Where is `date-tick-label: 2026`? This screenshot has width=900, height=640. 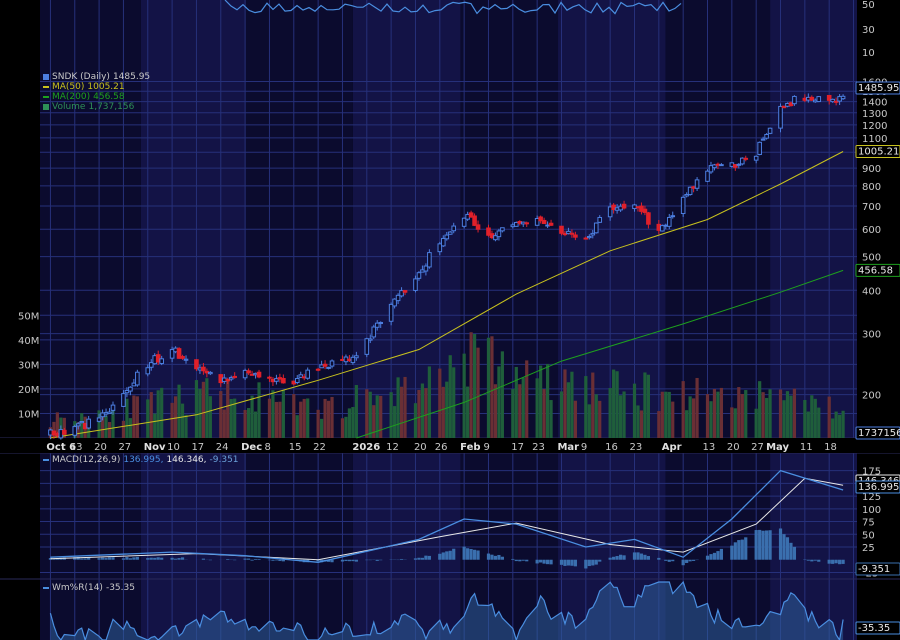 date-tick-label: 2026 is located at coordinates (366, 447).